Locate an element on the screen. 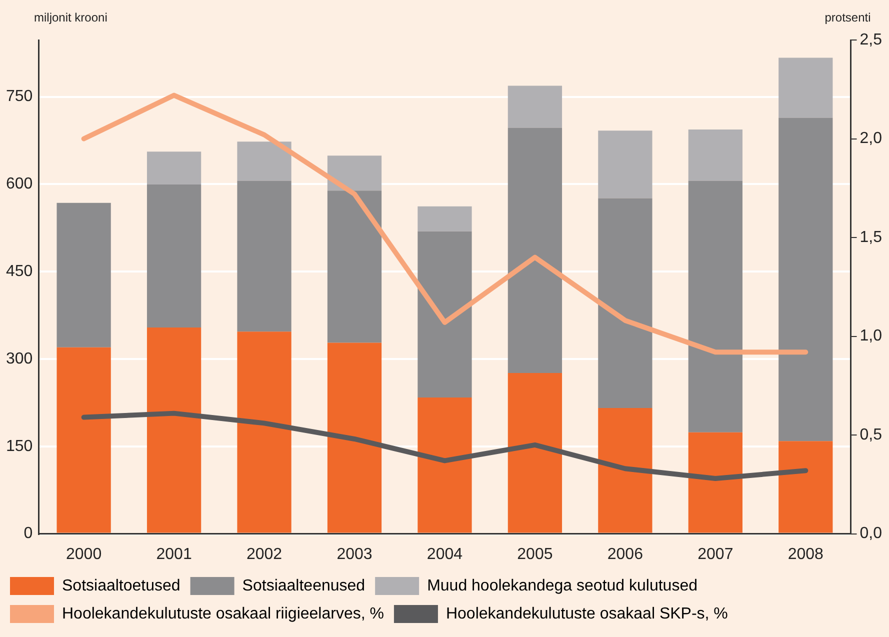  y-tick-label: 450 is located at coordinates (19, 271).